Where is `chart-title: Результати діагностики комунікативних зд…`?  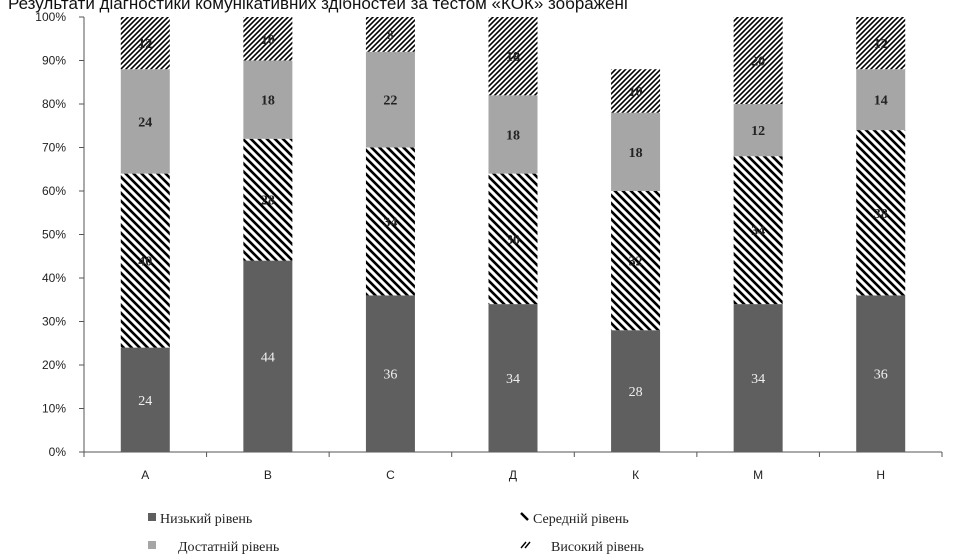
chart-title: Результати діагностики комунікативних зд… is located at coordinates (318, 6).